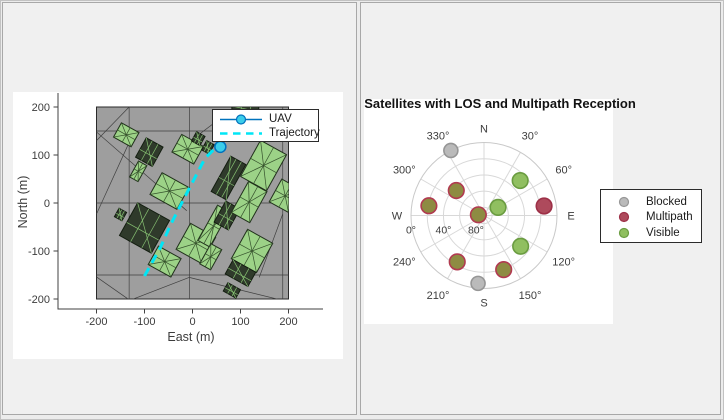 The image size is (724, 420). Describe the element at coordinates (96, 322) in the screenshot. I see `x-tick-label: -200` at that location.